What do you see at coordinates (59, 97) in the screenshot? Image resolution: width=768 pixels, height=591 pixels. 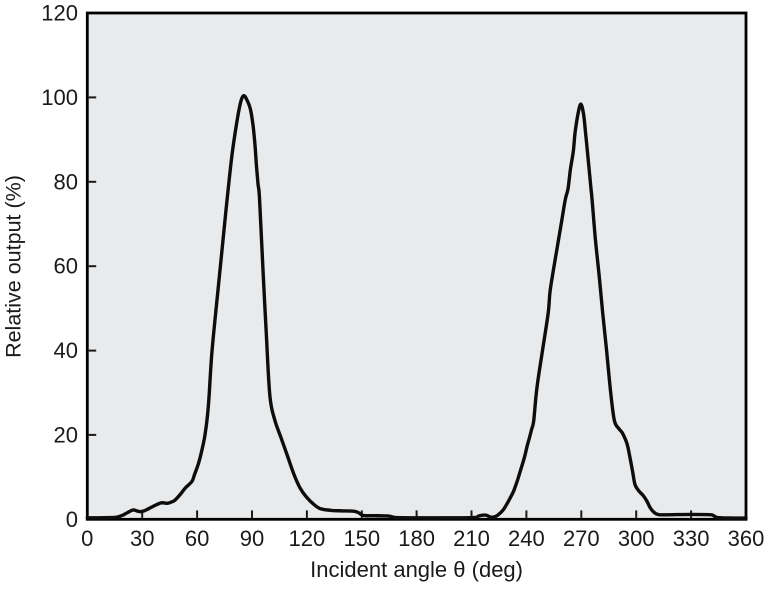 I see `svg-text: 100` at bounding box center [59, 97].